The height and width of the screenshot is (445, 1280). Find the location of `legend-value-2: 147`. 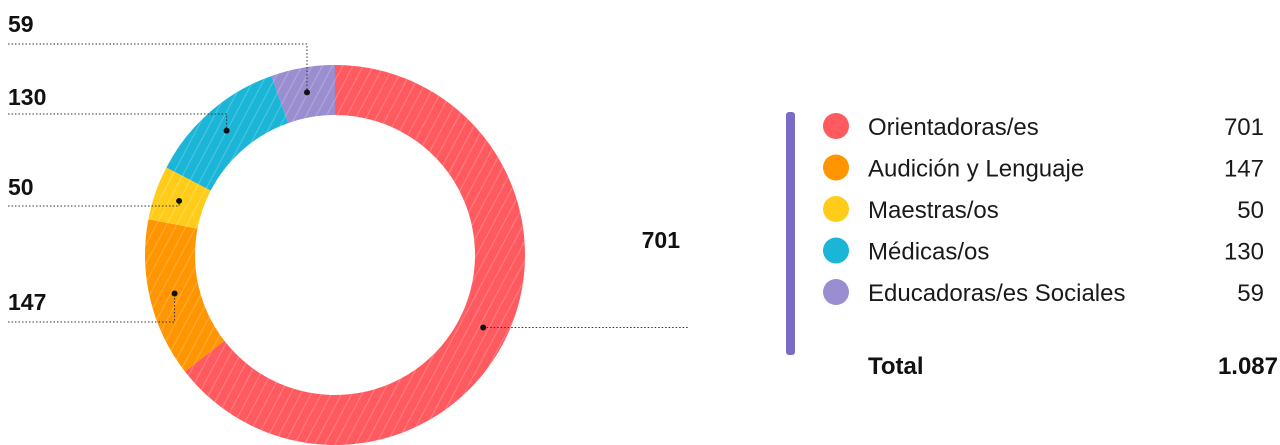

legend-value-2: 147 is located at coordinates (1244, 169).